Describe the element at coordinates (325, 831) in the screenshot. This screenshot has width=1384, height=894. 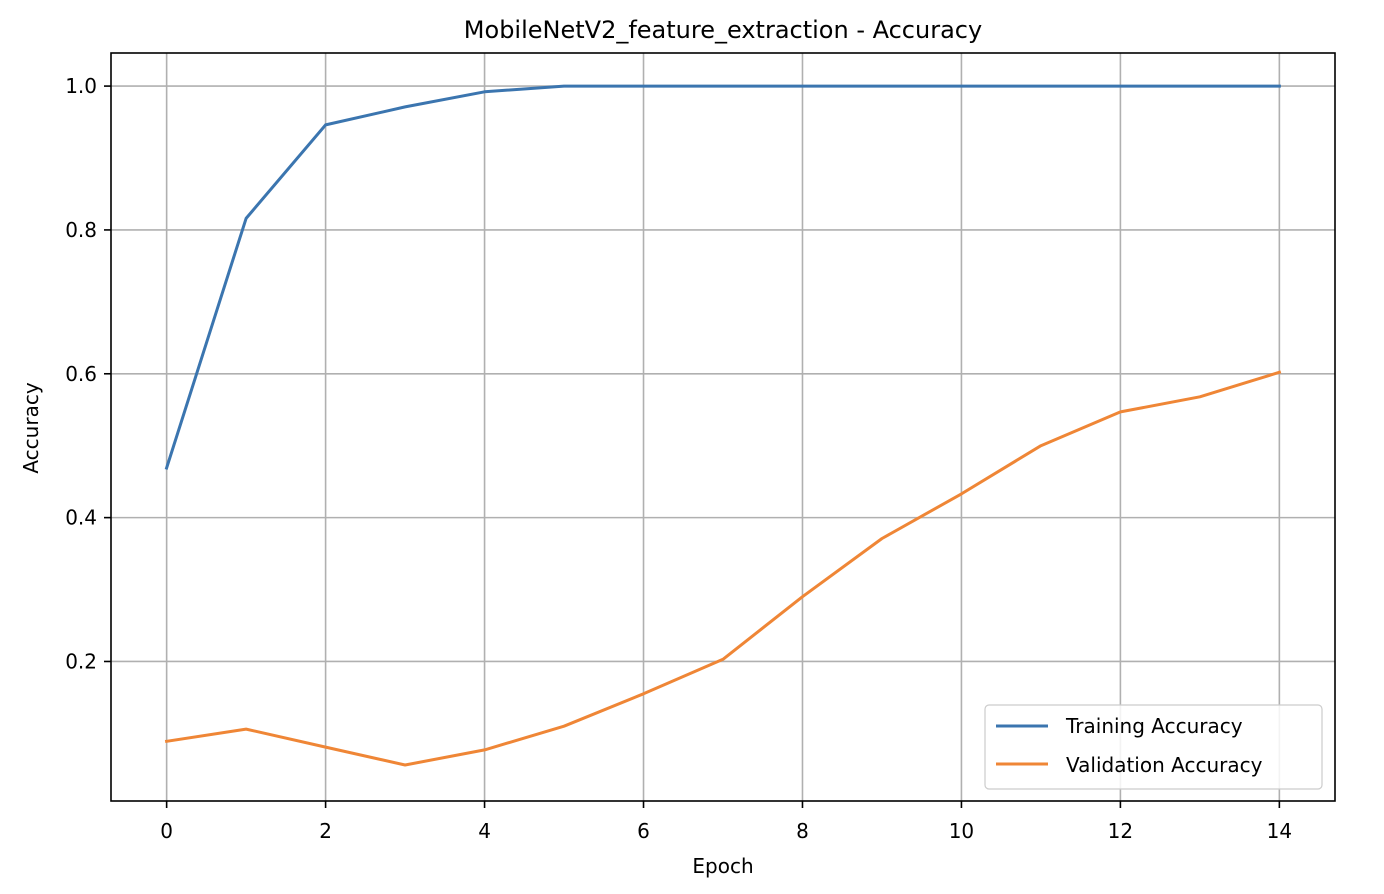
I see `x-tick-label: 2` at that location.